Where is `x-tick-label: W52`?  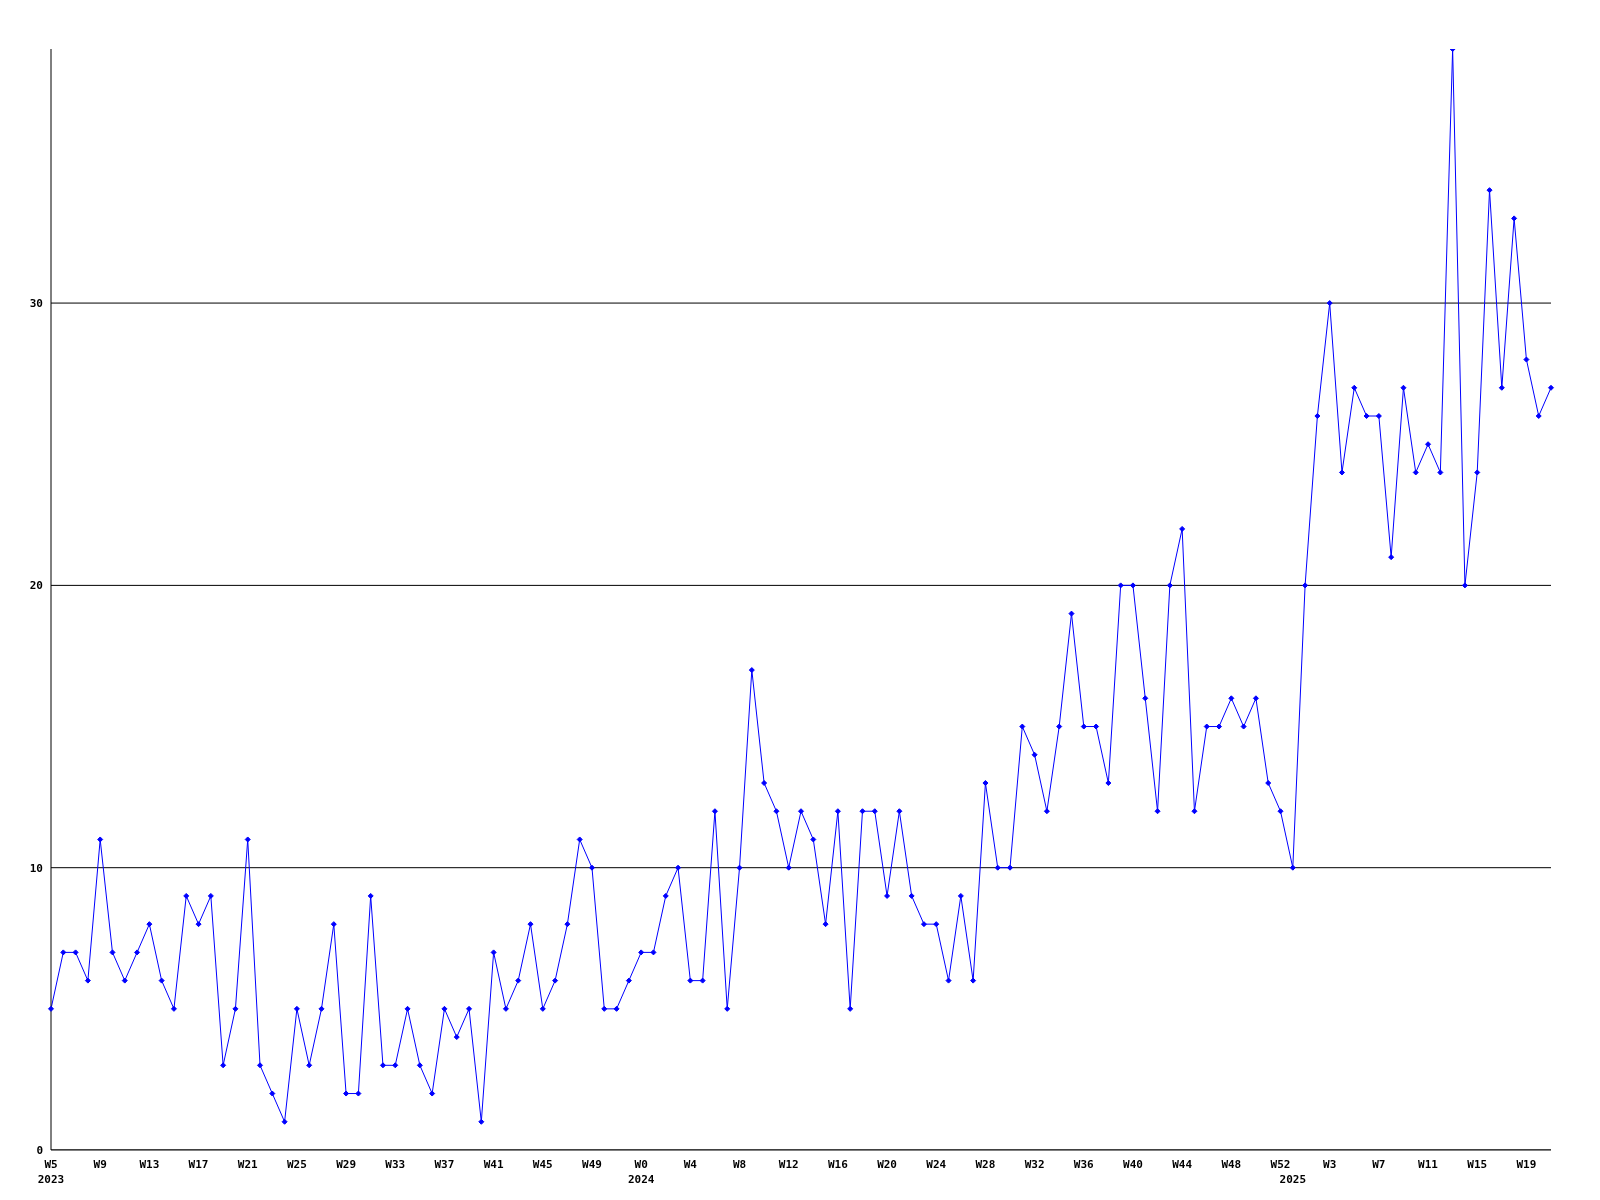 x-tick-label: W52 is located at coordinates (1280, 1164).